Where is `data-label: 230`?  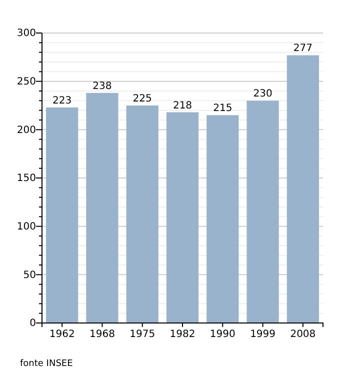 data-label: 230 is located at coordinates (262, 94).